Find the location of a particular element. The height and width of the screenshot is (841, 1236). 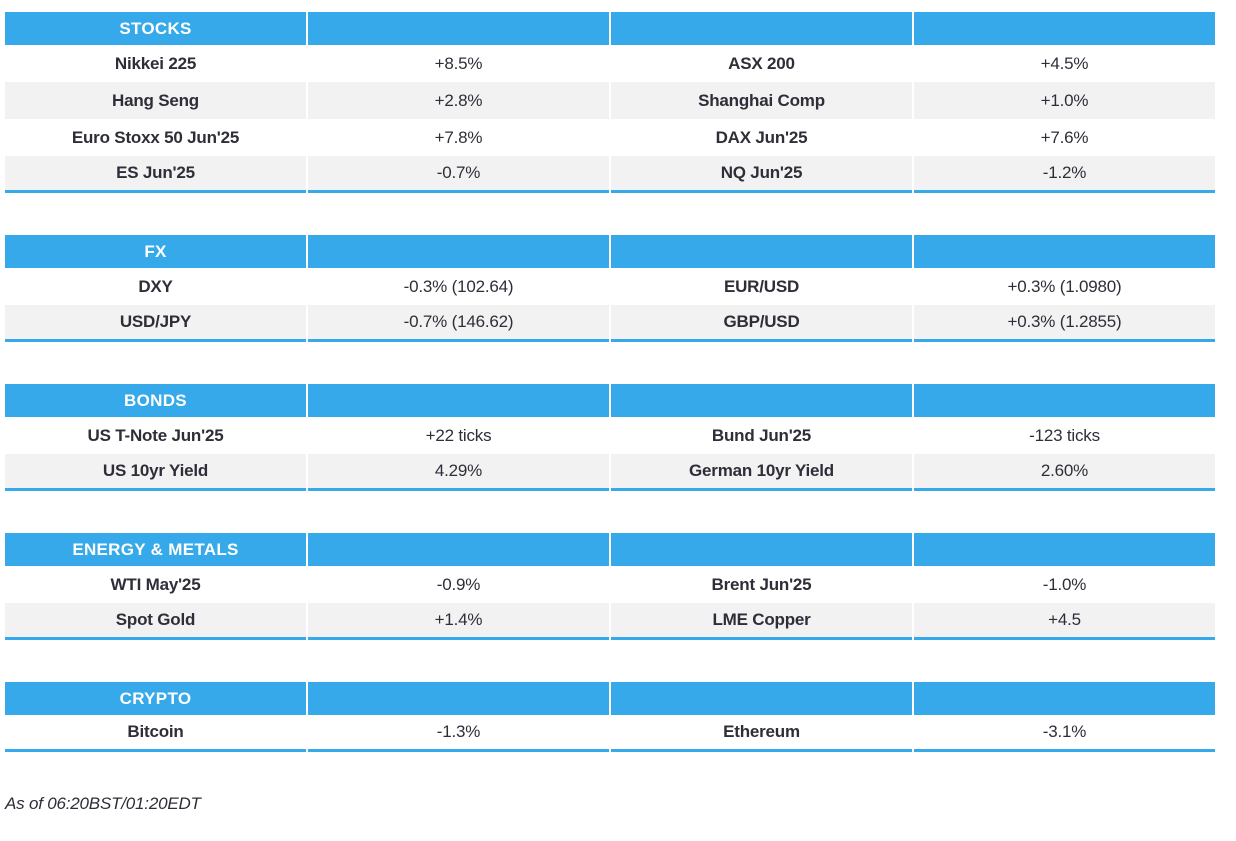

table-row: Spot Gold +1.4% LME Copper +4.5 is located at coordinates (610, 621).